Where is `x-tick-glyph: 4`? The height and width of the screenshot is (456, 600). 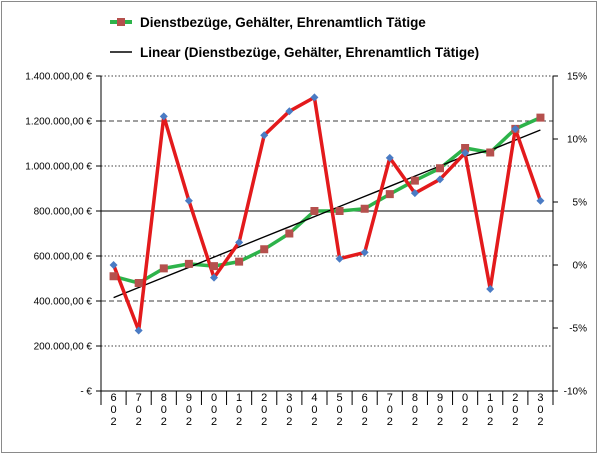 x-tick-glyph: 4 is located at coordinates (314, 398).